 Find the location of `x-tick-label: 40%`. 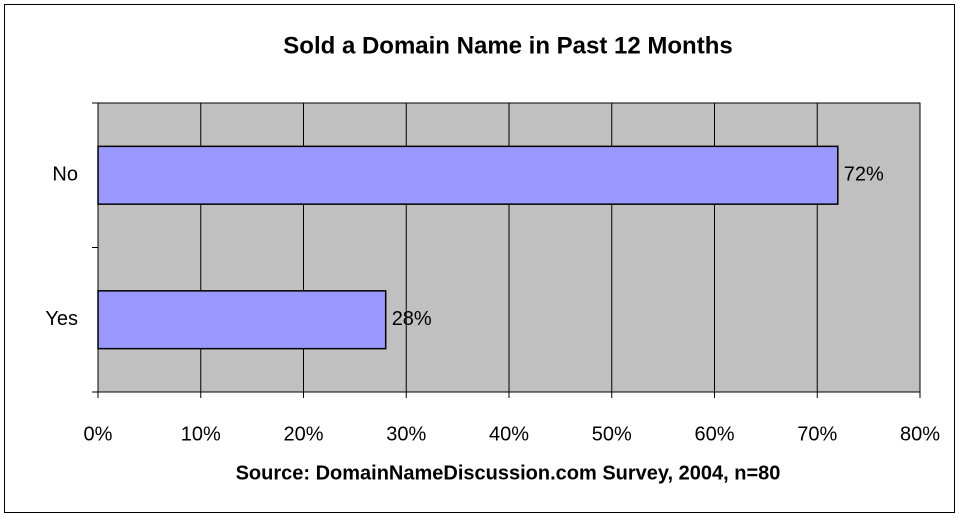

x-tick-label: 40% is located at coordinates (509, 434).